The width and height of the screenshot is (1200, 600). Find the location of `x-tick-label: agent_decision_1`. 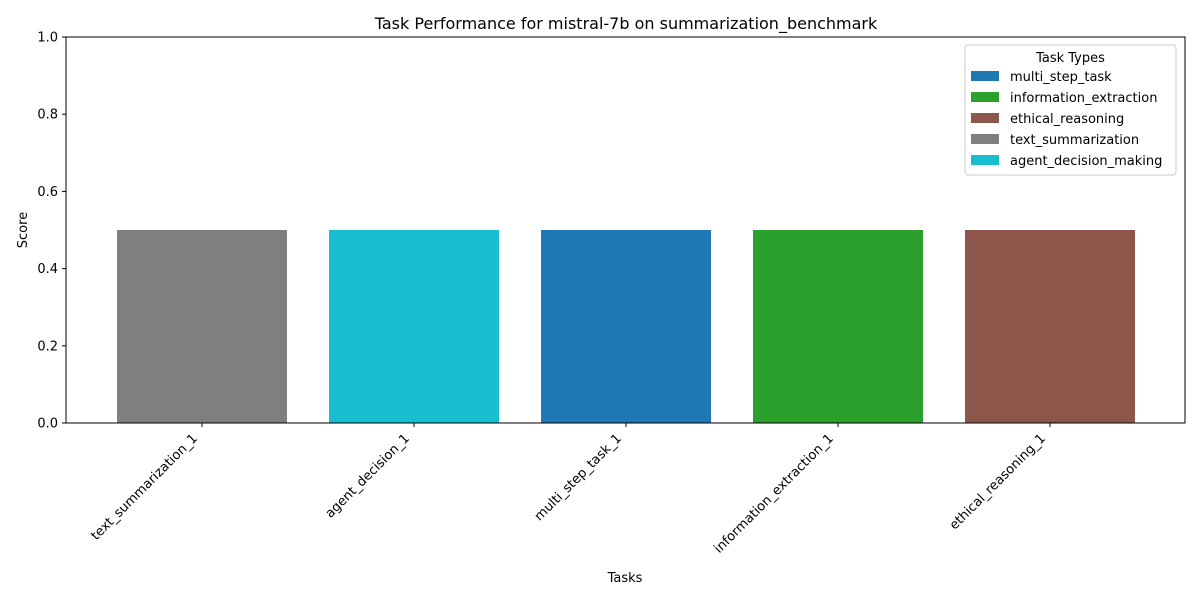

x-tick-label: agent_decision_1 is located at coordinates (368, 476).